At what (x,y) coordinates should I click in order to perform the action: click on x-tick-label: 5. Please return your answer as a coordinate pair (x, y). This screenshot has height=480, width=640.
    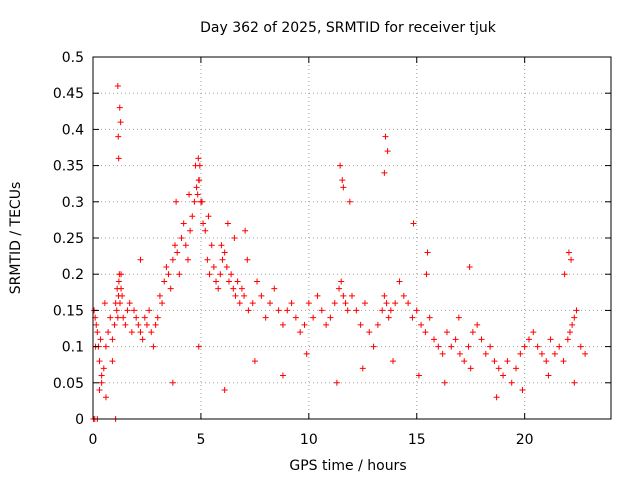
    Looking at the image, I should click on (200, 440).